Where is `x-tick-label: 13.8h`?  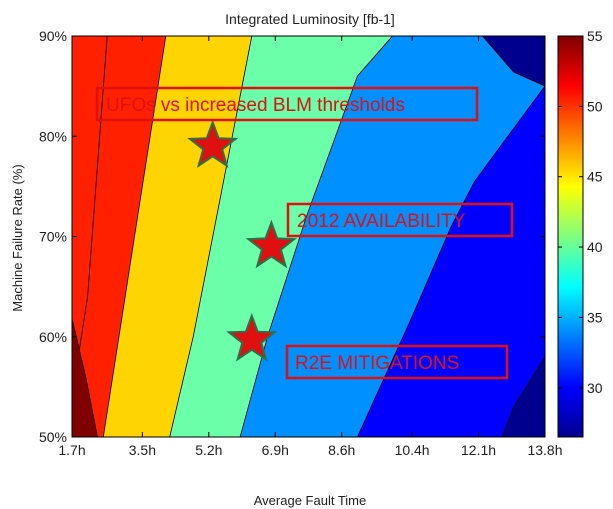 x-tick-label: 13.8h is located at coordinates (544, 450).